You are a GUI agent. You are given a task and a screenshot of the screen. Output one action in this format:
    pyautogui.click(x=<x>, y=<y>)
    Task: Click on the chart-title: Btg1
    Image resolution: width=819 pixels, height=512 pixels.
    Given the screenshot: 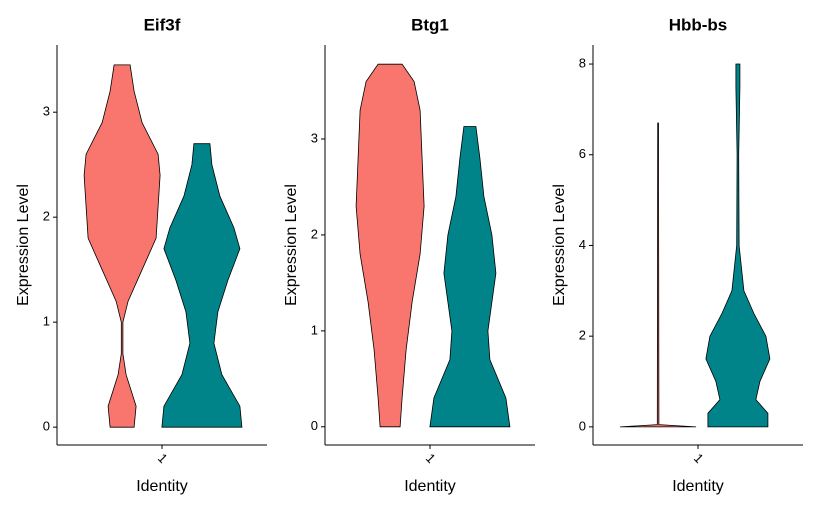 What is the action you would take?
    pyautogui.click(x=430, y=24)
    